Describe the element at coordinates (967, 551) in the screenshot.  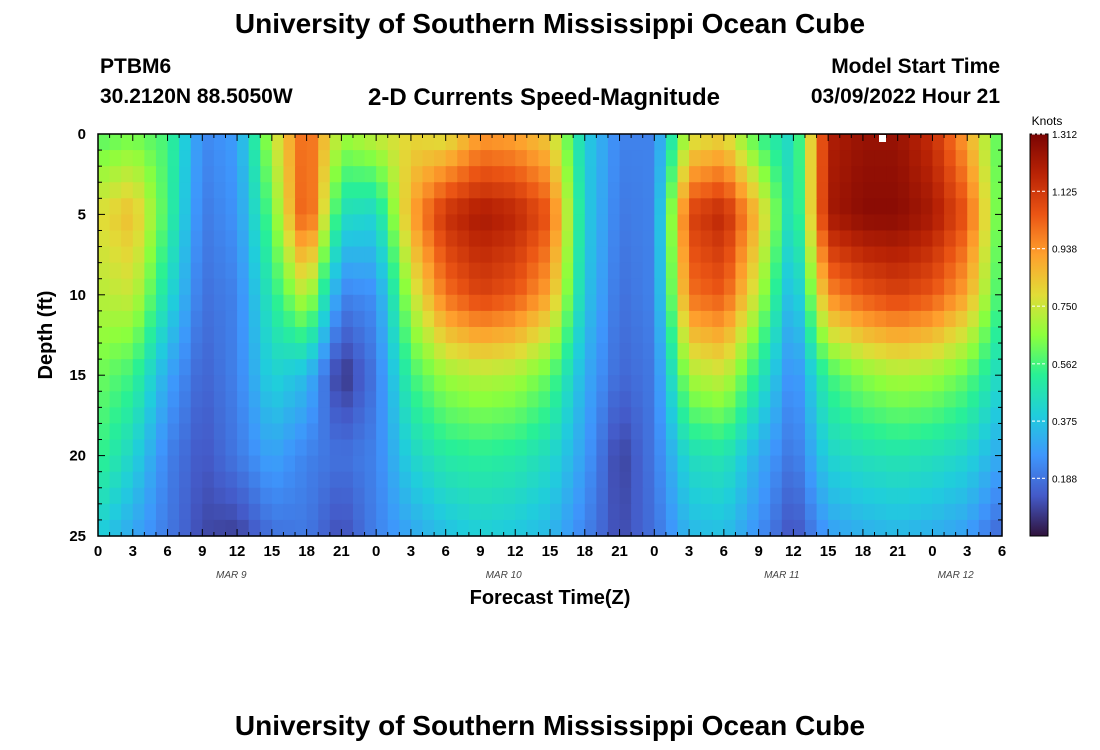
I see `x-tick-label: 3` at that location.